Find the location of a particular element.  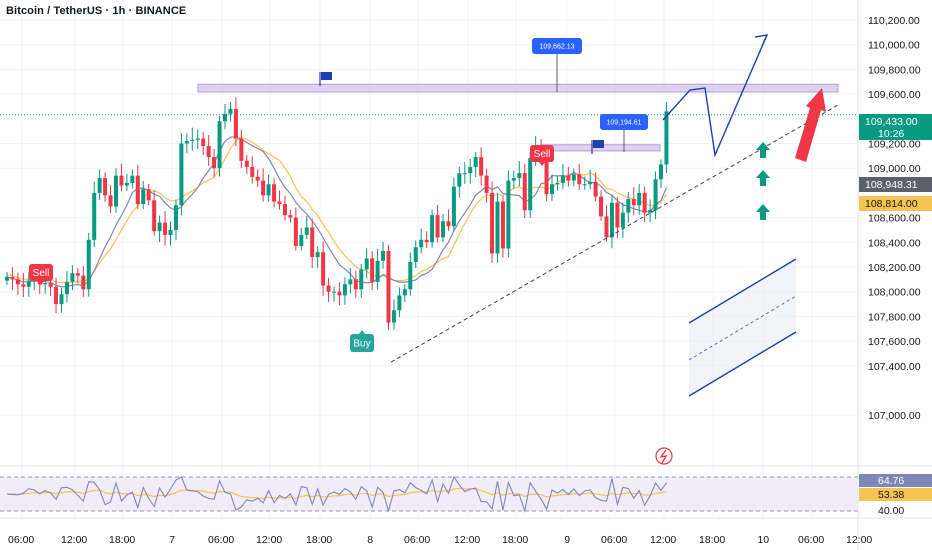

price-tick-label: 108,400.00 is located at coordinates (894, 243).